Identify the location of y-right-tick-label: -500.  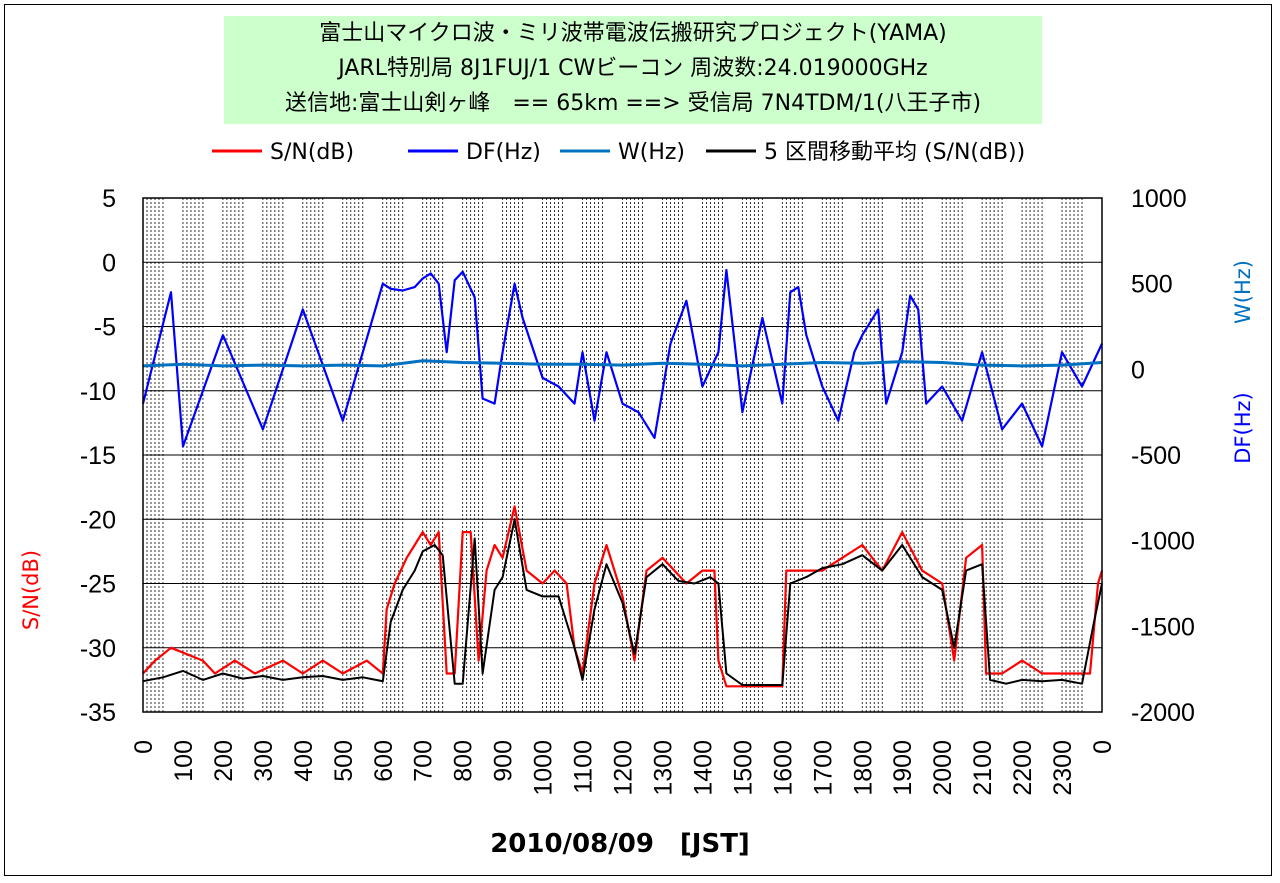
(1156, 456).